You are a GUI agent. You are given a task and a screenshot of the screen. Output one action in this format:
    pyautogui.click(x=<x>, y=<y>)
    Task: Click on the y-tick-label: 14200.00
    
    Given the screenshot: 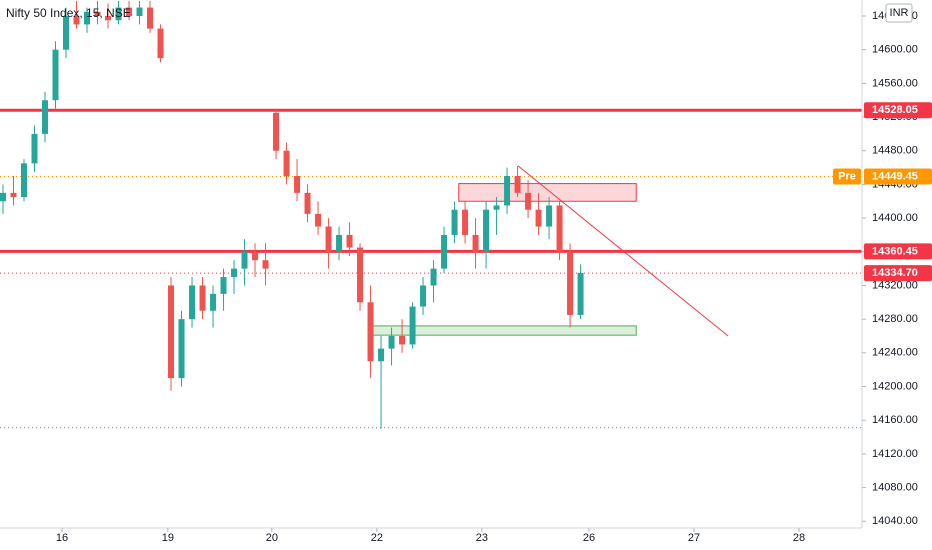 What is the action you would take?
    pyautogui.click(x=895, y=386)
    